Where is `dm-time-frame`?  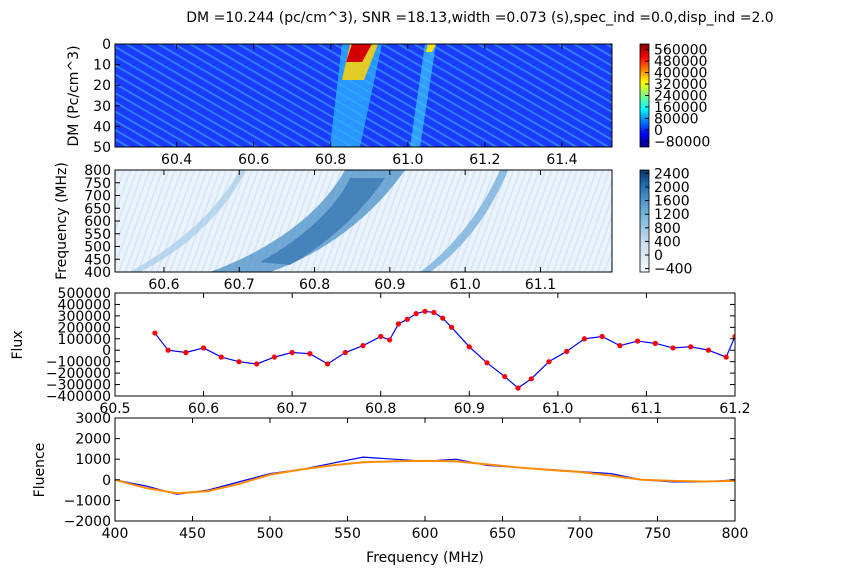 dm-time-frame is located at coordinates (363, 95).